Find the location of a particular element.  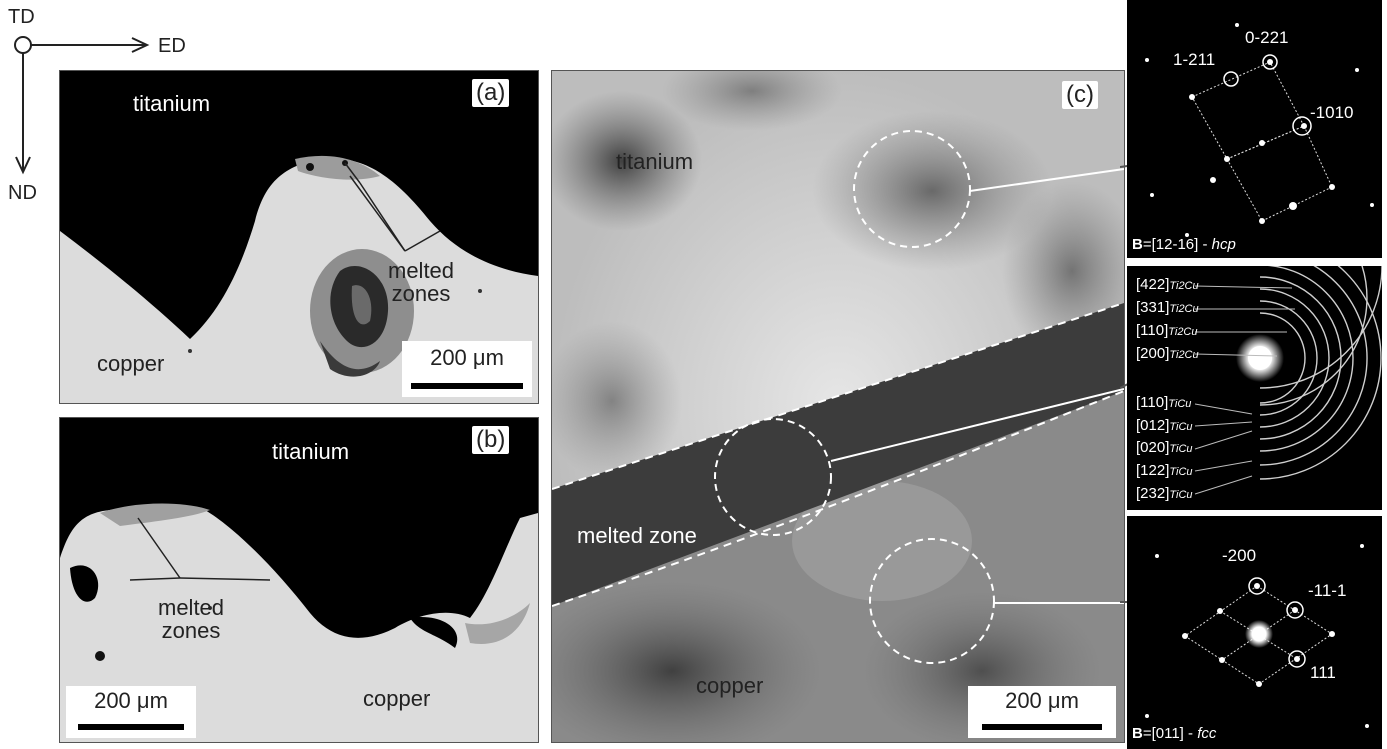

panel-c-scale-text: 200 μm is located at coordinates (1042, 700).